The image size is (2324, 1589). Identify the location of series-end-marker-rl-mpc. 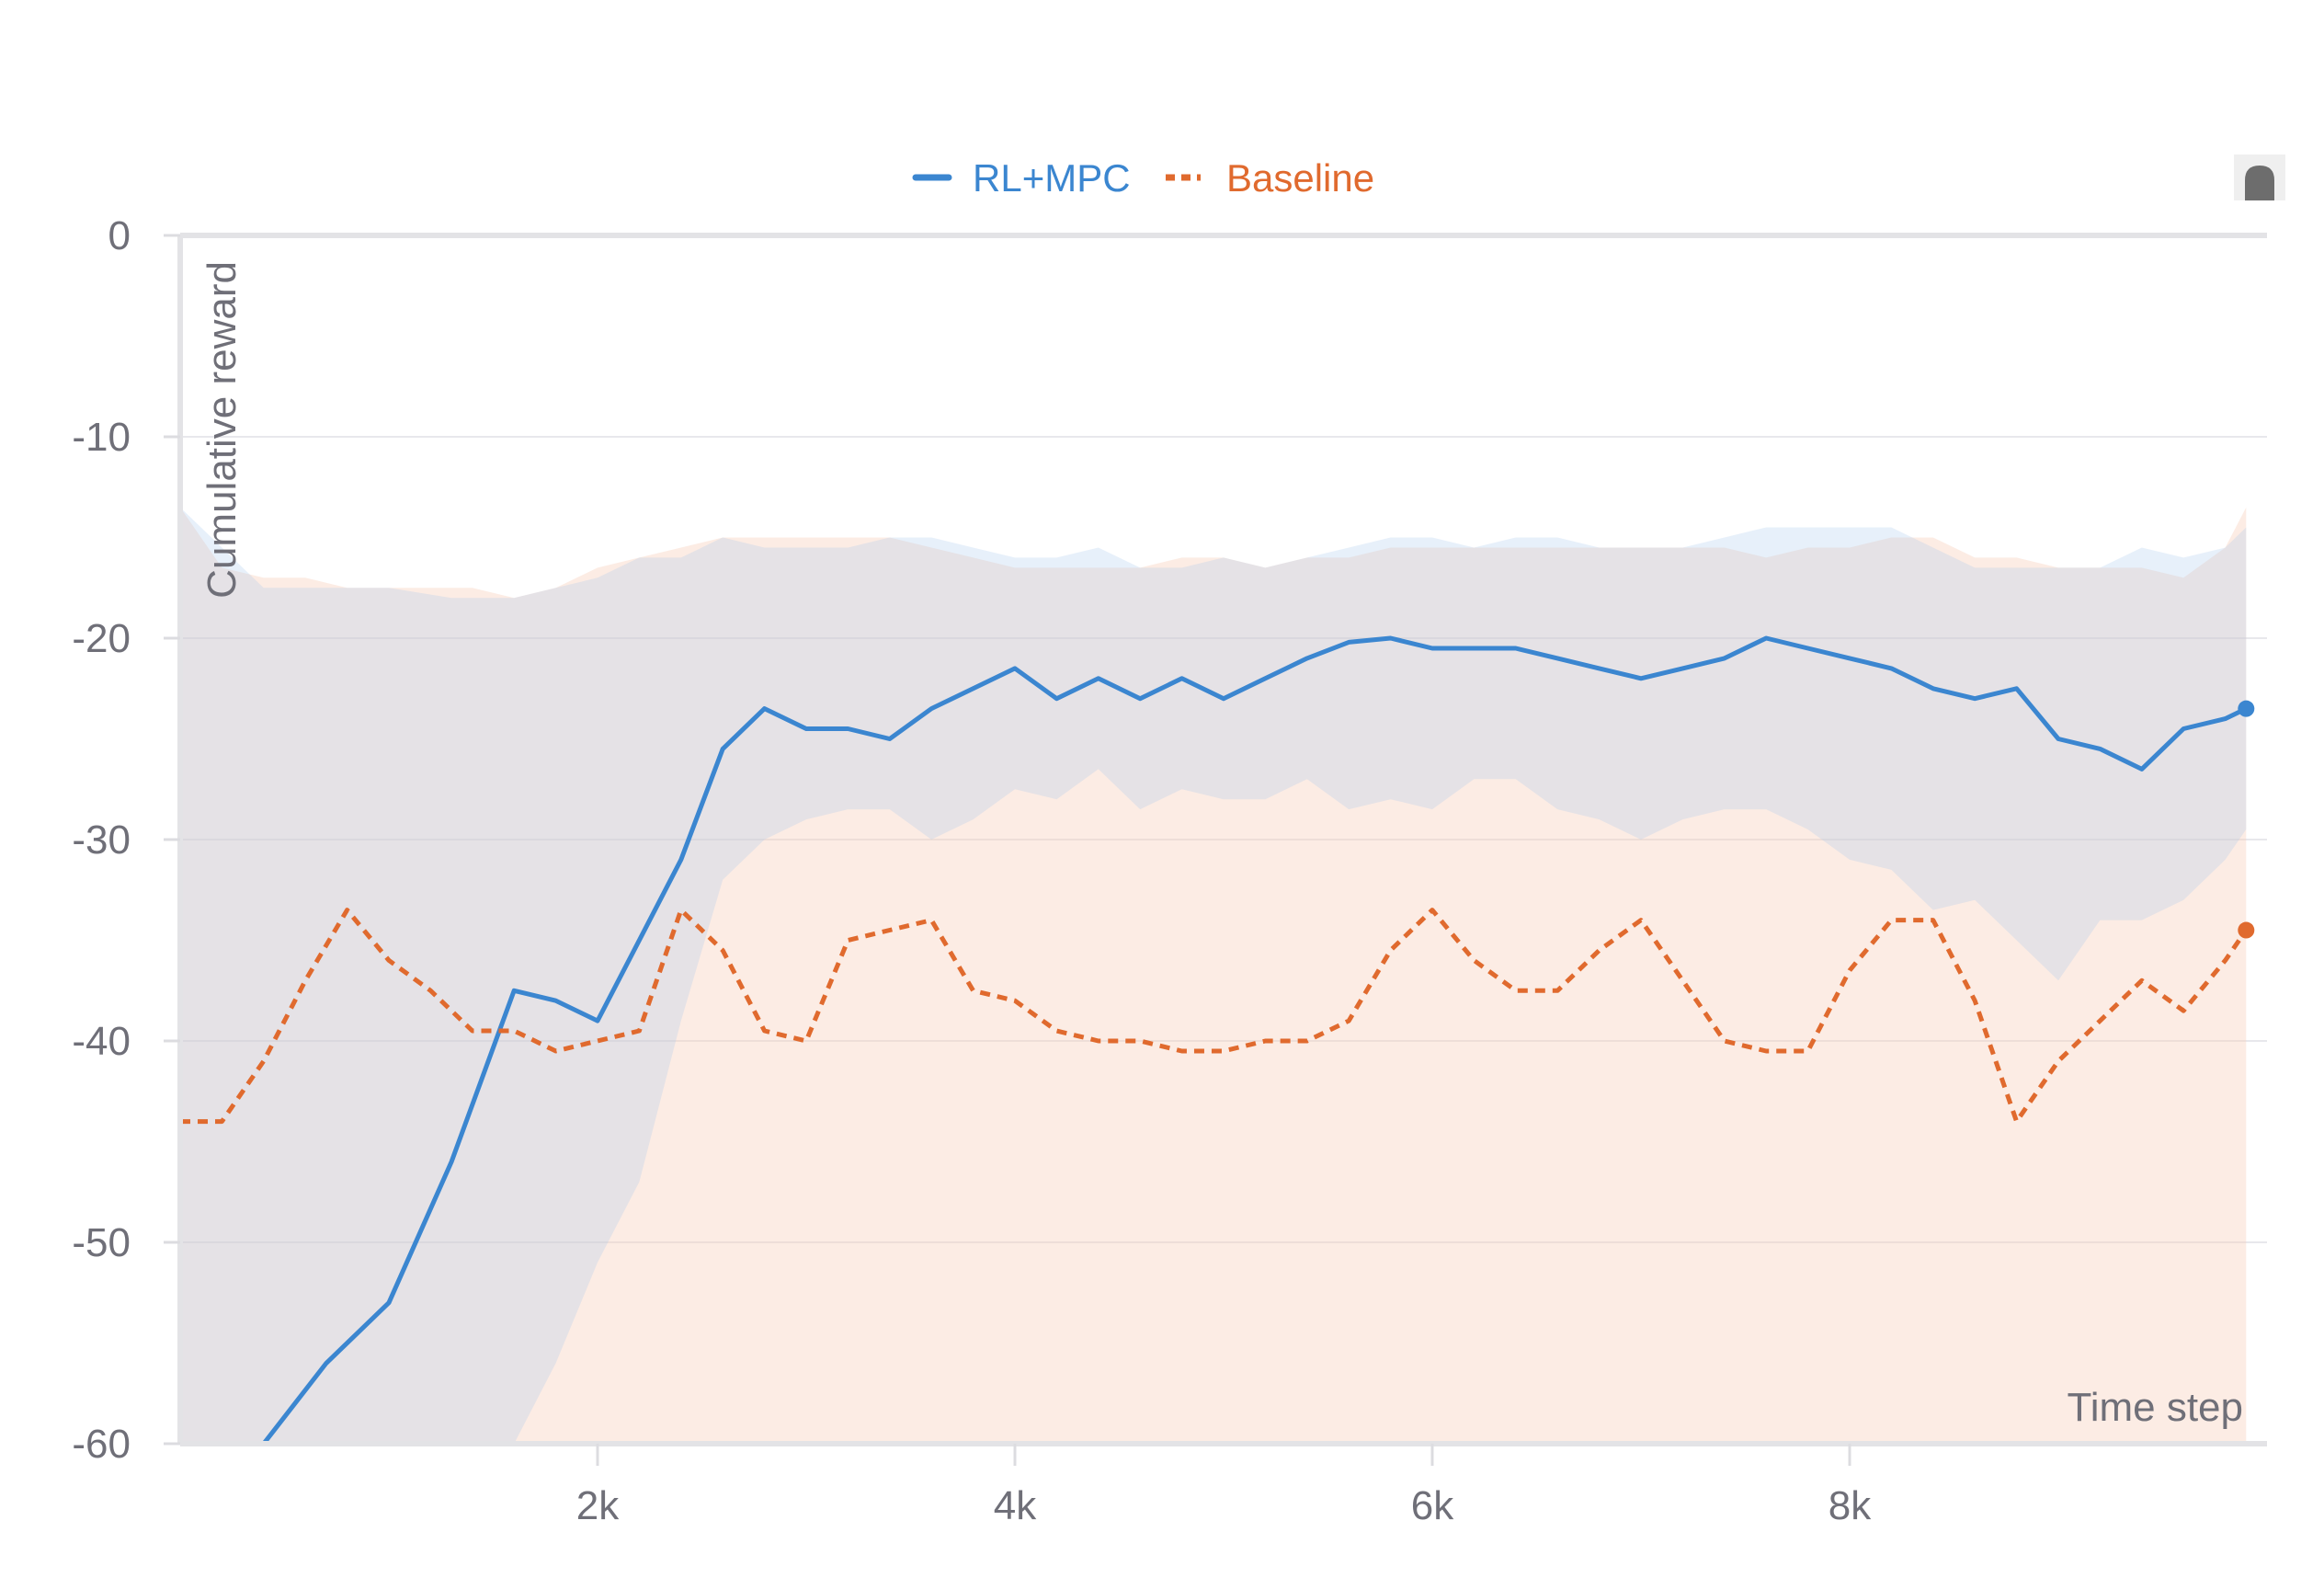
(2247, 709).